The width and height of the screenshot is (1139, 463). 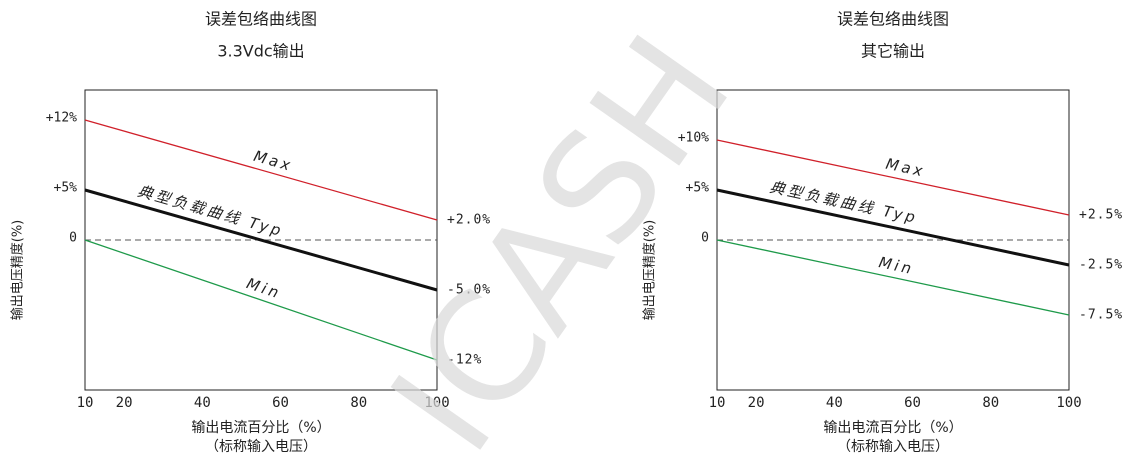 What do you see at coordinates (469, 290) in the screenshot?
I see `y2-tick-label: -5.0%` at bounding box center [469, 290].